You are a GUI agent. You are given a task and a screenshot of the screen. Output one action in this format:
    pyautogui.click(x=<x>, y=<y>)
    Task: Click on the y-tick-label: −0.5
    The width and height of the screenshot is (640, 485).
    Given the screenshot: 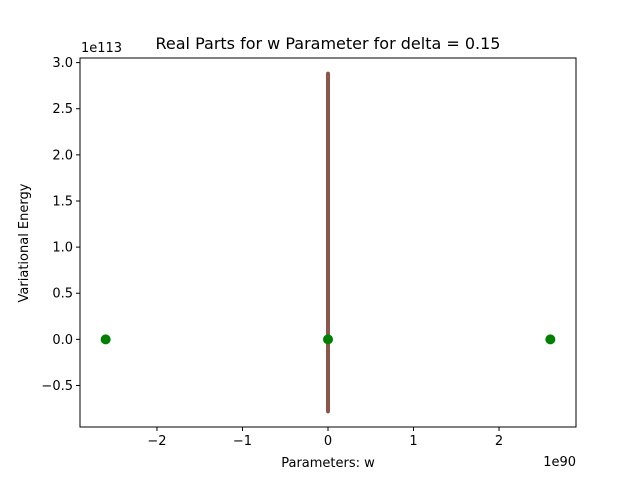 What is the action you would take?
    pyautogui.click(x=57, y=386)
    